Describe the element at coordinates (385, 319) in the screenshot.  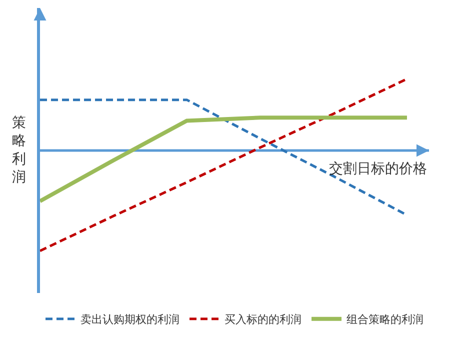
I see `legend-label: 组合策略的利润` at that location.